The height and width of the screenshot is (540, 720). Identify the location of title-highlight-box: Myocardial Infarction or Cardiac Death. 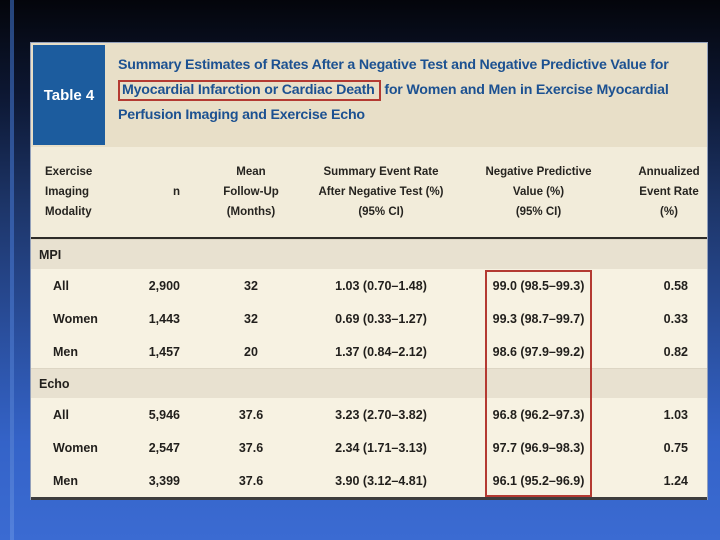
(249, 90).